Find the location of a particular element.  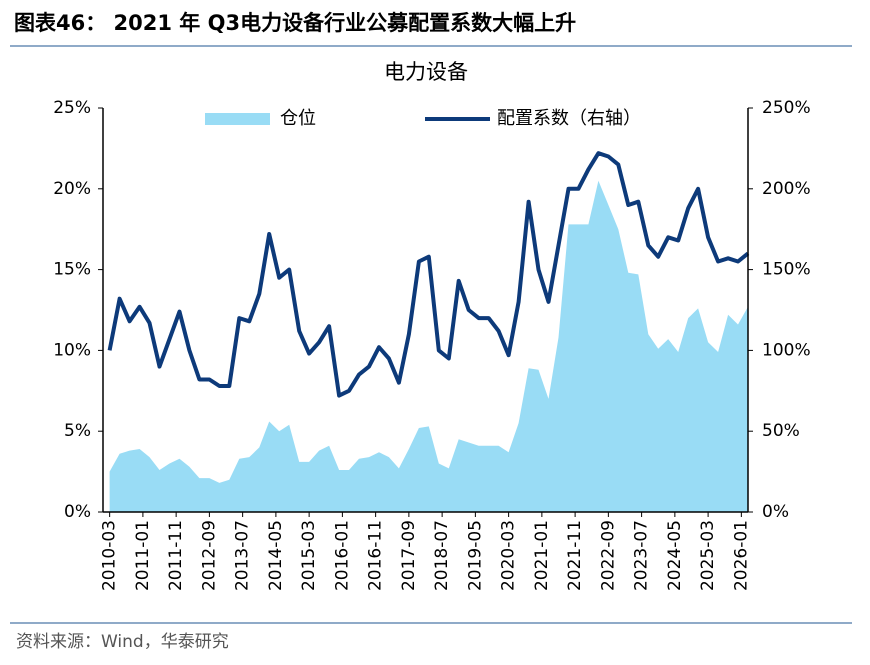

x-tick-label: 2013-07 is located at coordinates (243, 555).